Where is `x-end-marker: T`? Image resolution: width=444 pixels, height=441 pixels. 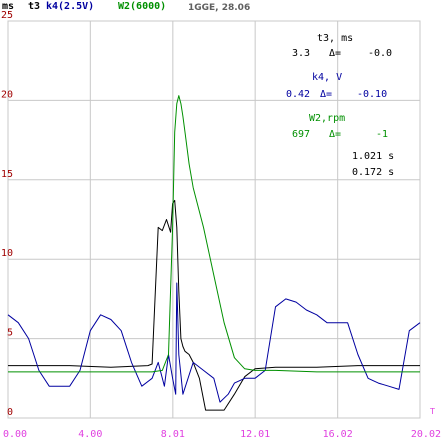
x-end-marker: T is located at coordinates (432, 411).